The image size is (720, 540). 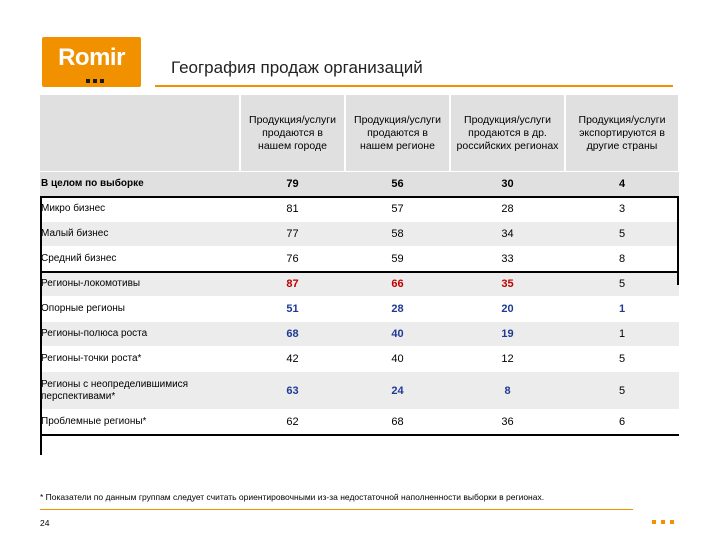 I want to click on row-label: Регионы-полюса роста, so click(x=140, y=334).